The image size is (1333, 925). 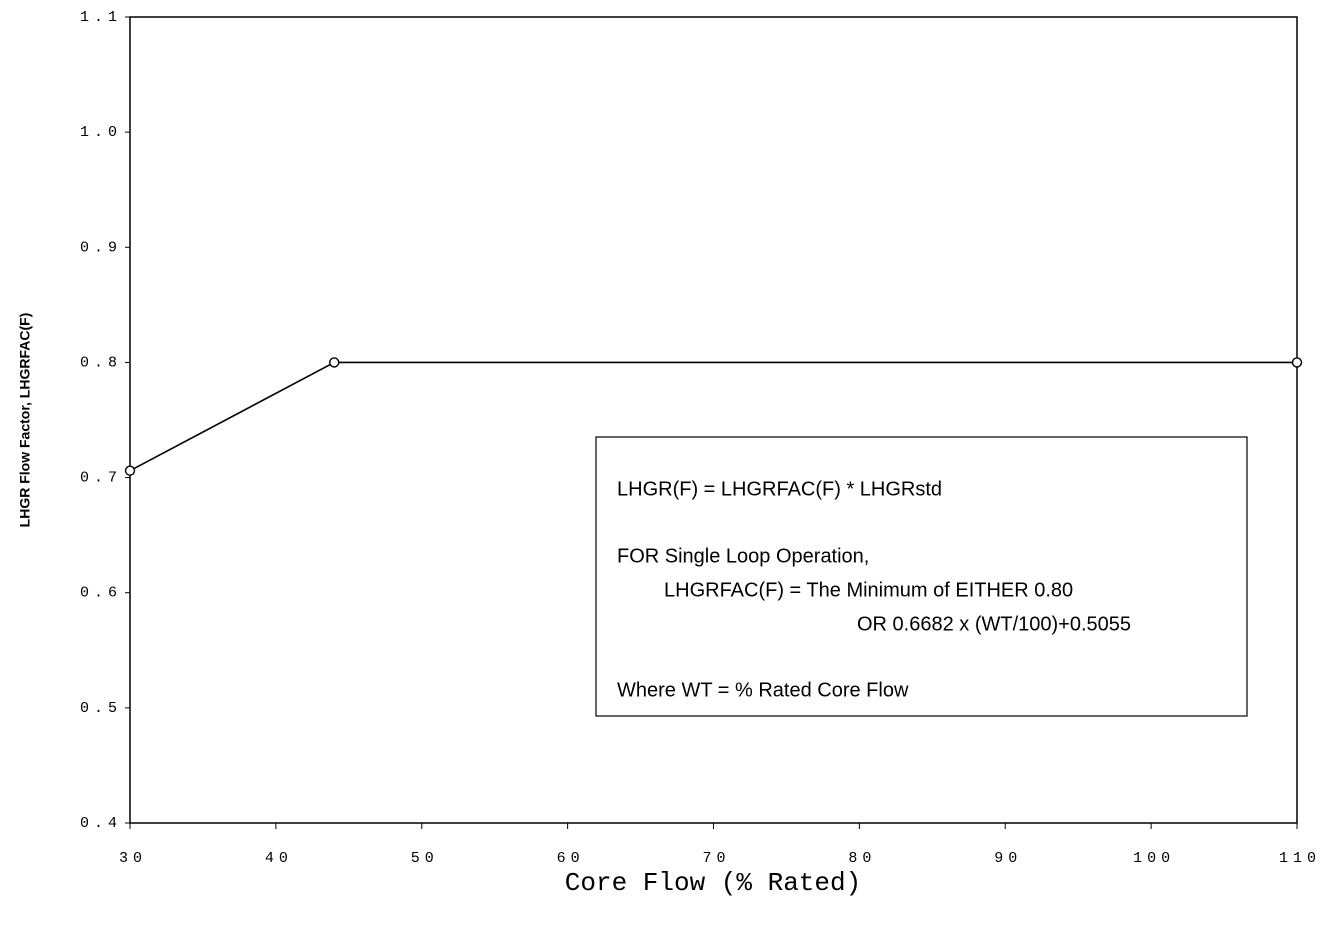 What do you see at coordinates (133, 858) in the screenshot?
I see `x-tick-label: 30` at bounding box center [133, 858].